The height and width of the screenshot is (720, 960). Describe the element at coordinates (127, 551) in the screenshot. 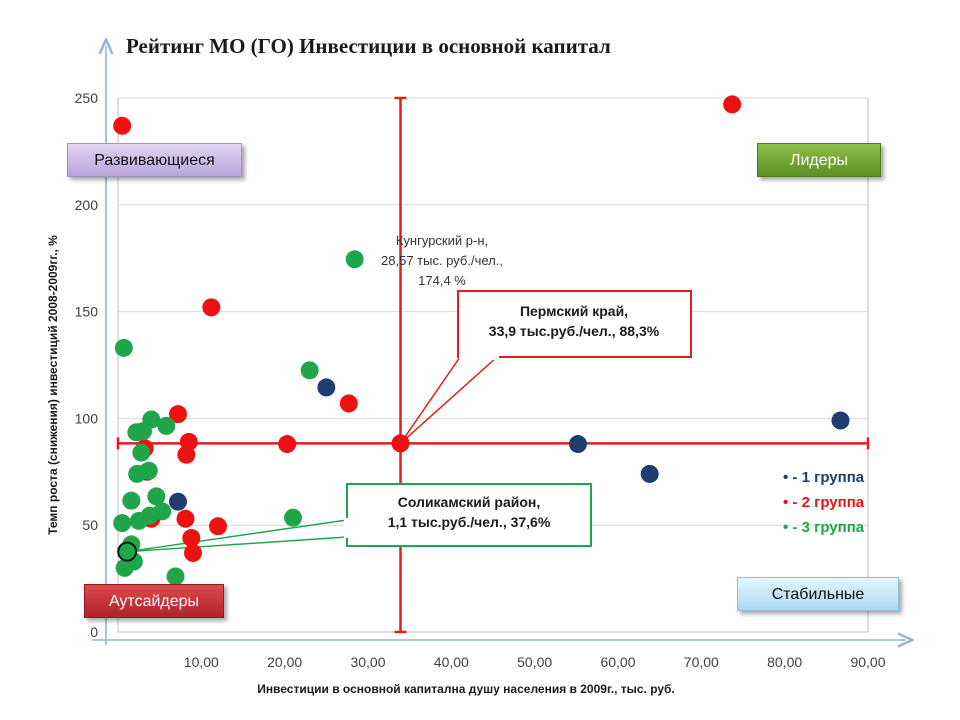

I see `highlighted-point-ring` at that location.